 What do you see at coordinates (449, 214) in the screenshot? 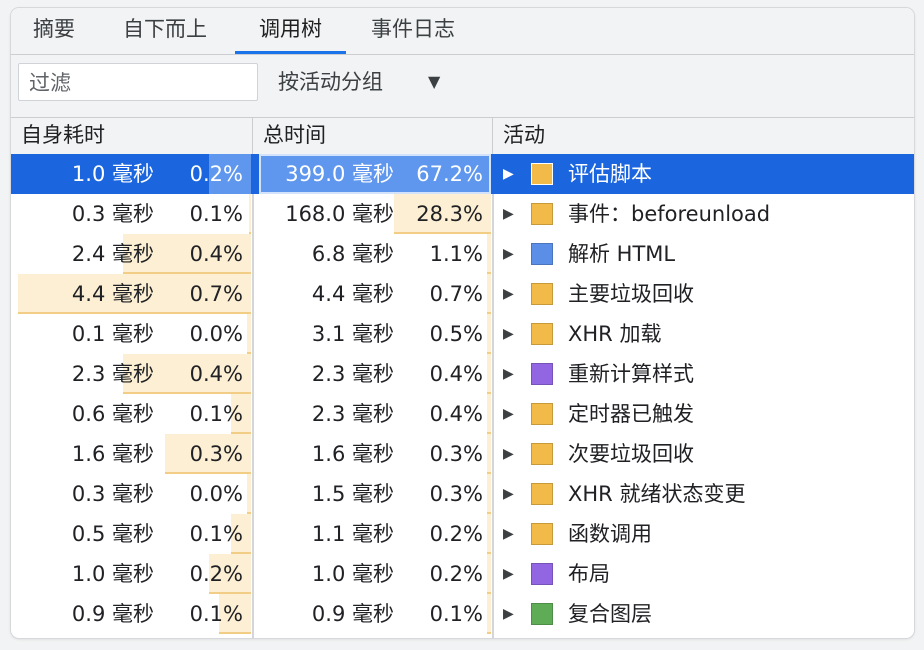
I see `total-percent-value: 28.3%` at bounding box center [449, 214].